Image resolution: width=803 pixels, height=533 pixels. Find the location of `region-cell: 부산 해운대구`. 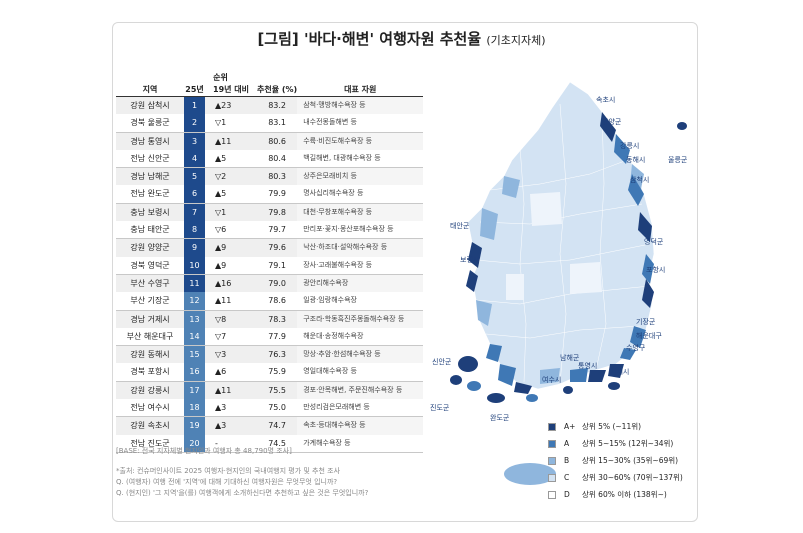

region-cell: 부산 해운대구 is located at coordinates (150, 337).